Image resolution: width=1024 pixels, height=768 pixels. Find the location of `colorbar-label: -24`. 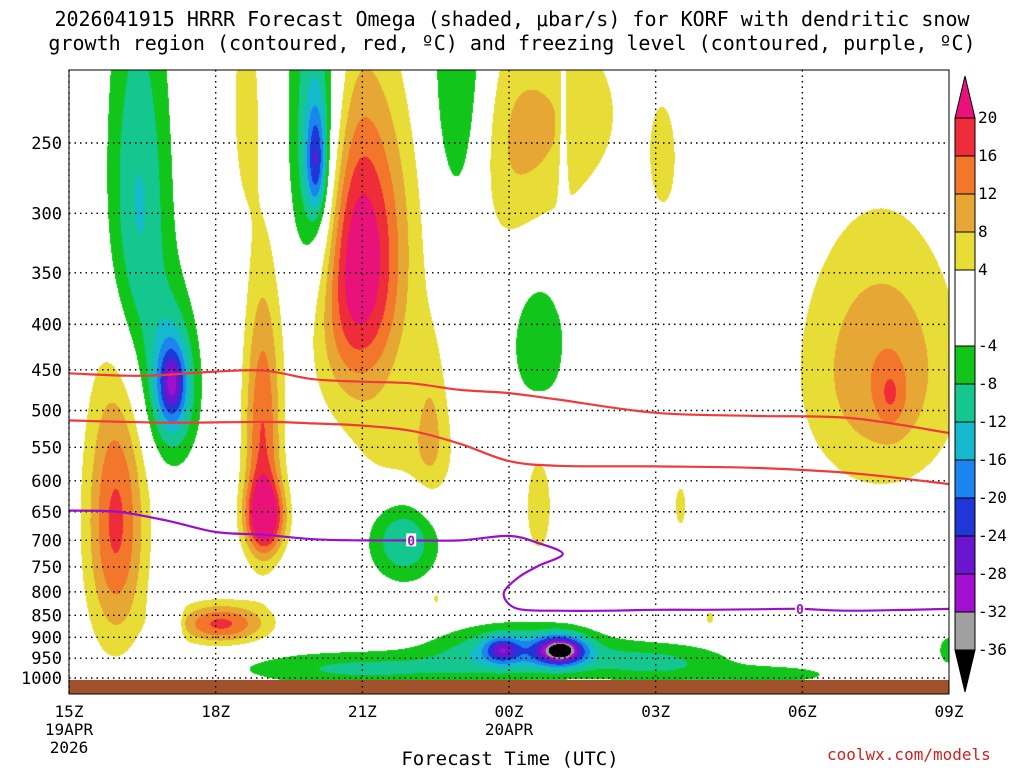

colorbar-label: -24 is located at coordinates (992, 535).